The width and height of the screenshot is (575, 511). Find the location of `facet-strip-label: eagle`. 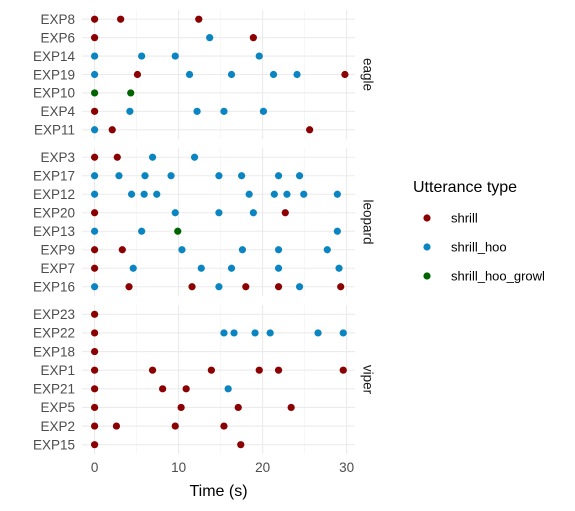

facet-strip-label: eagle is located at coordinates (368, 74).